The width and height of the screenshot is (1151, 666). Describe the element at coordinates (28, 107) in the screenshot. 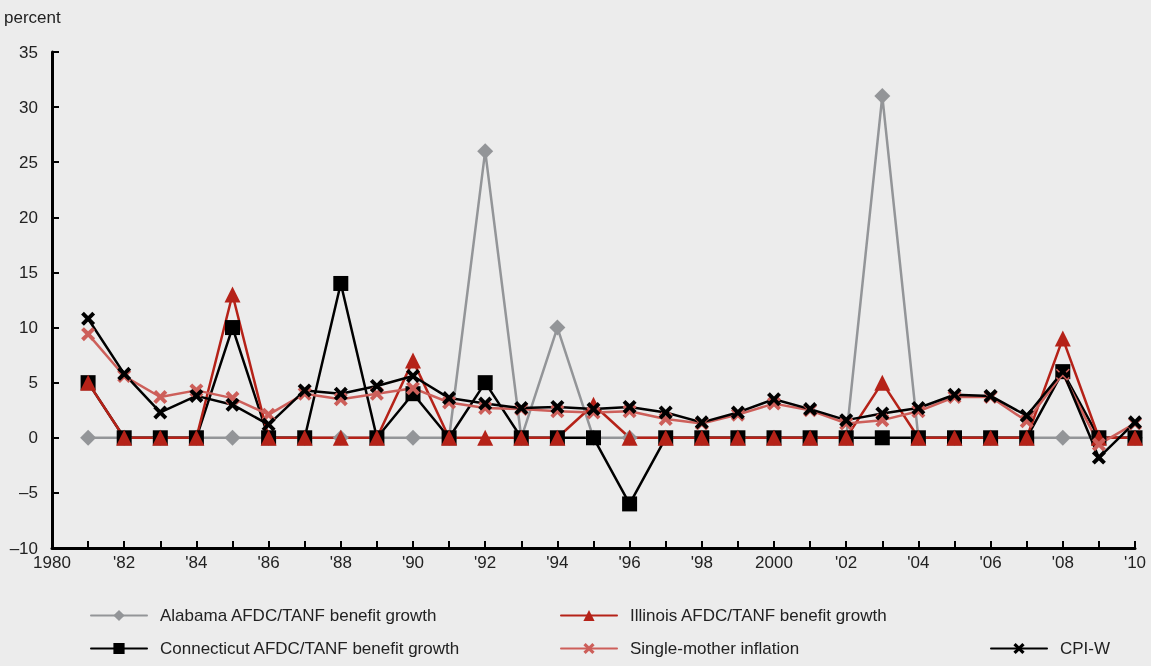

I see `y-tick-label: 30` at that location.